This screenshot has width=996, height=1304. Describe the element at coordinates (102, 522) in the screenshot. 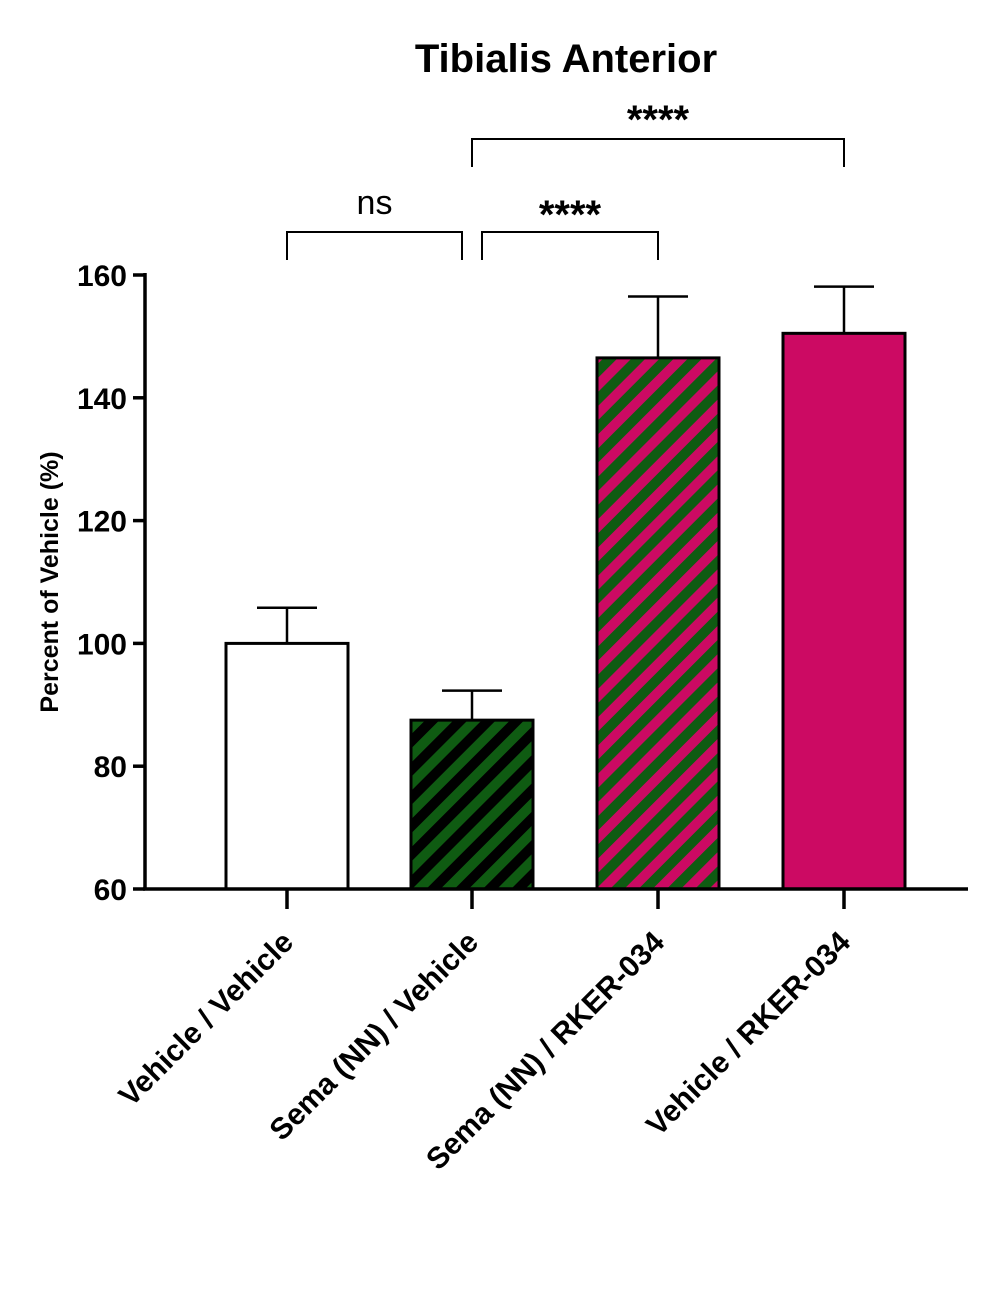

I see `y-tick-label: 120` at that location.